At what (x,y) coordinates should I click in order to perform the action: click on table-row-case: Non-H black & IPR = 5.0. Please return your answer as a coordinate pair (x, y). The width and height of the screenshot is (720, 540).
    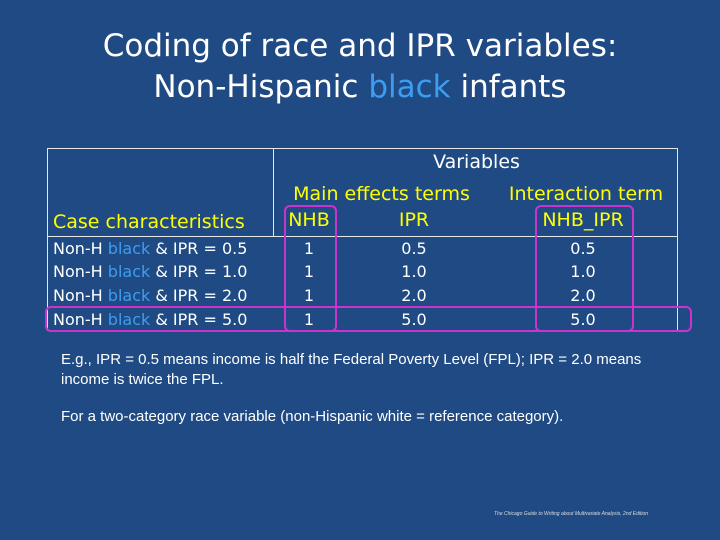
    Looking at the image, I should click on (150, 319).